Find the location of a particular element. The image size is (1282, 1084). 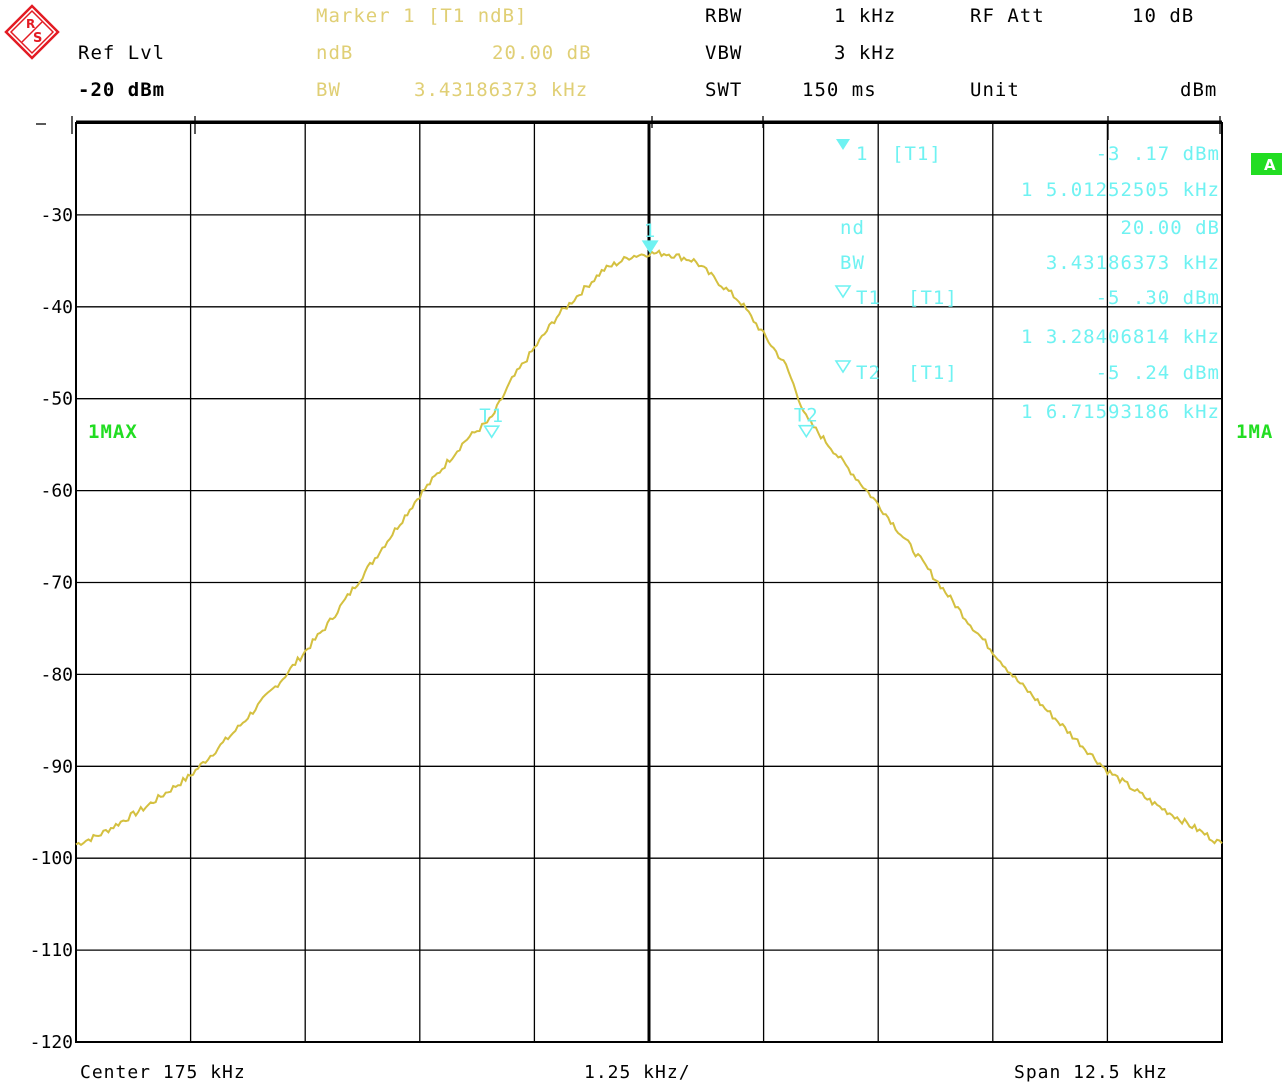

rbw-label: RBW is located at coordinates (724, 16).